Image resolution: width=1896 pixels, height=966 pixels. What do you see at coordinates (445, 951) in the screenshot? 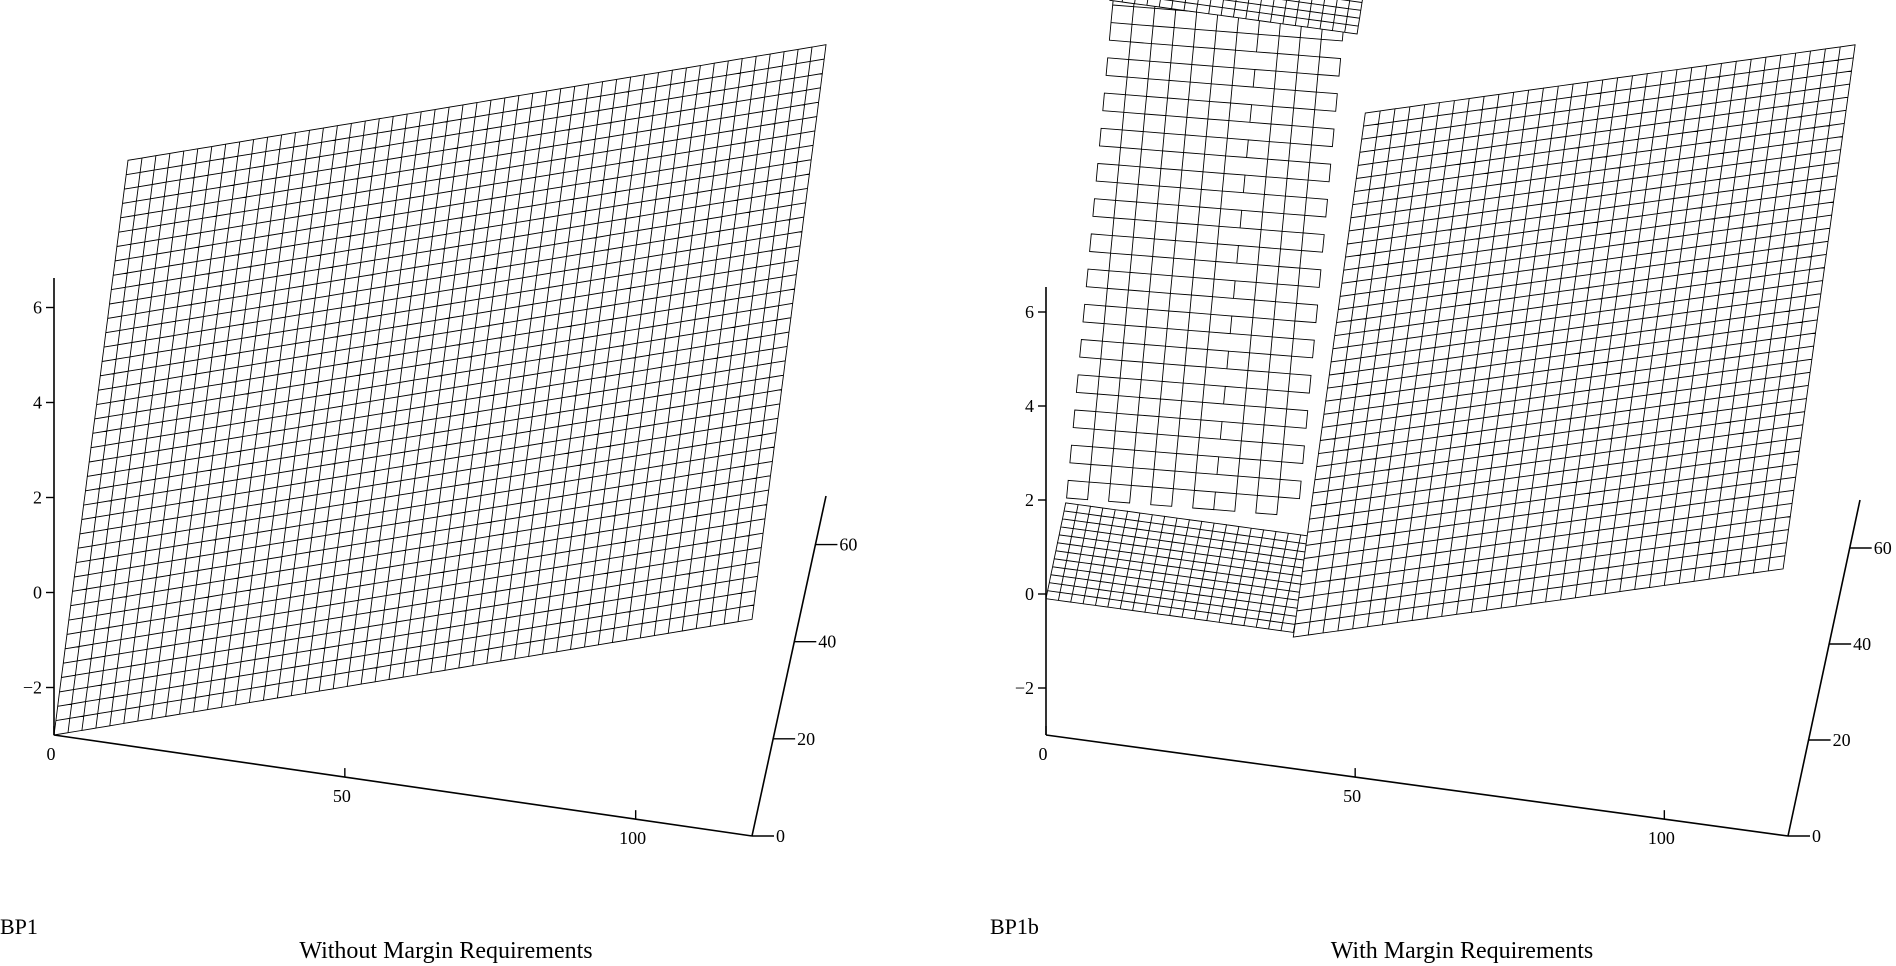
I see `chart-caption: Without Margin Requirements` at bounding box center [445, 951].